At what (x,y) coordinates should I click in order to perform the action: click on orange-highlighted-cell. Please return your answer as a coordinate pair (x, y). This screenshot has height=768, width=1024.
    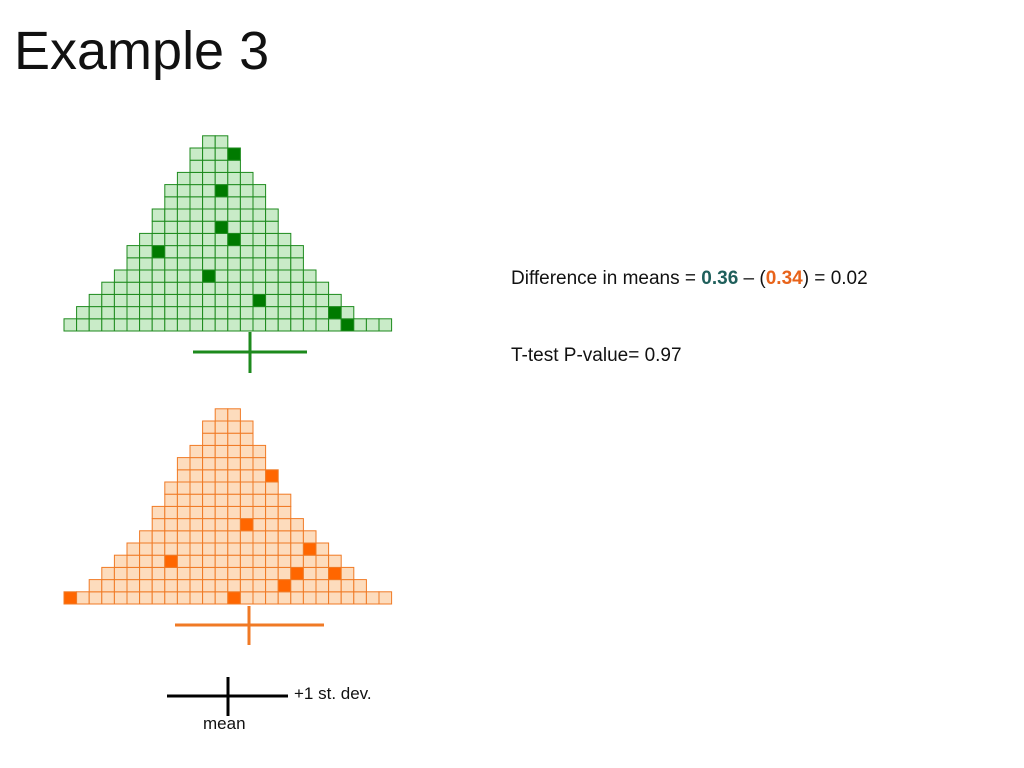
    Looking at the image, I should click on (335, 573).